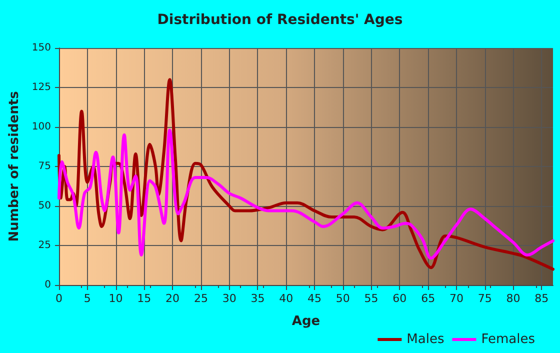 The width and height of the screenshot is (560, 353). Describe the element at coordinates (485, 298) in the screenshot. I see `x-tick-label: 75` at that location.